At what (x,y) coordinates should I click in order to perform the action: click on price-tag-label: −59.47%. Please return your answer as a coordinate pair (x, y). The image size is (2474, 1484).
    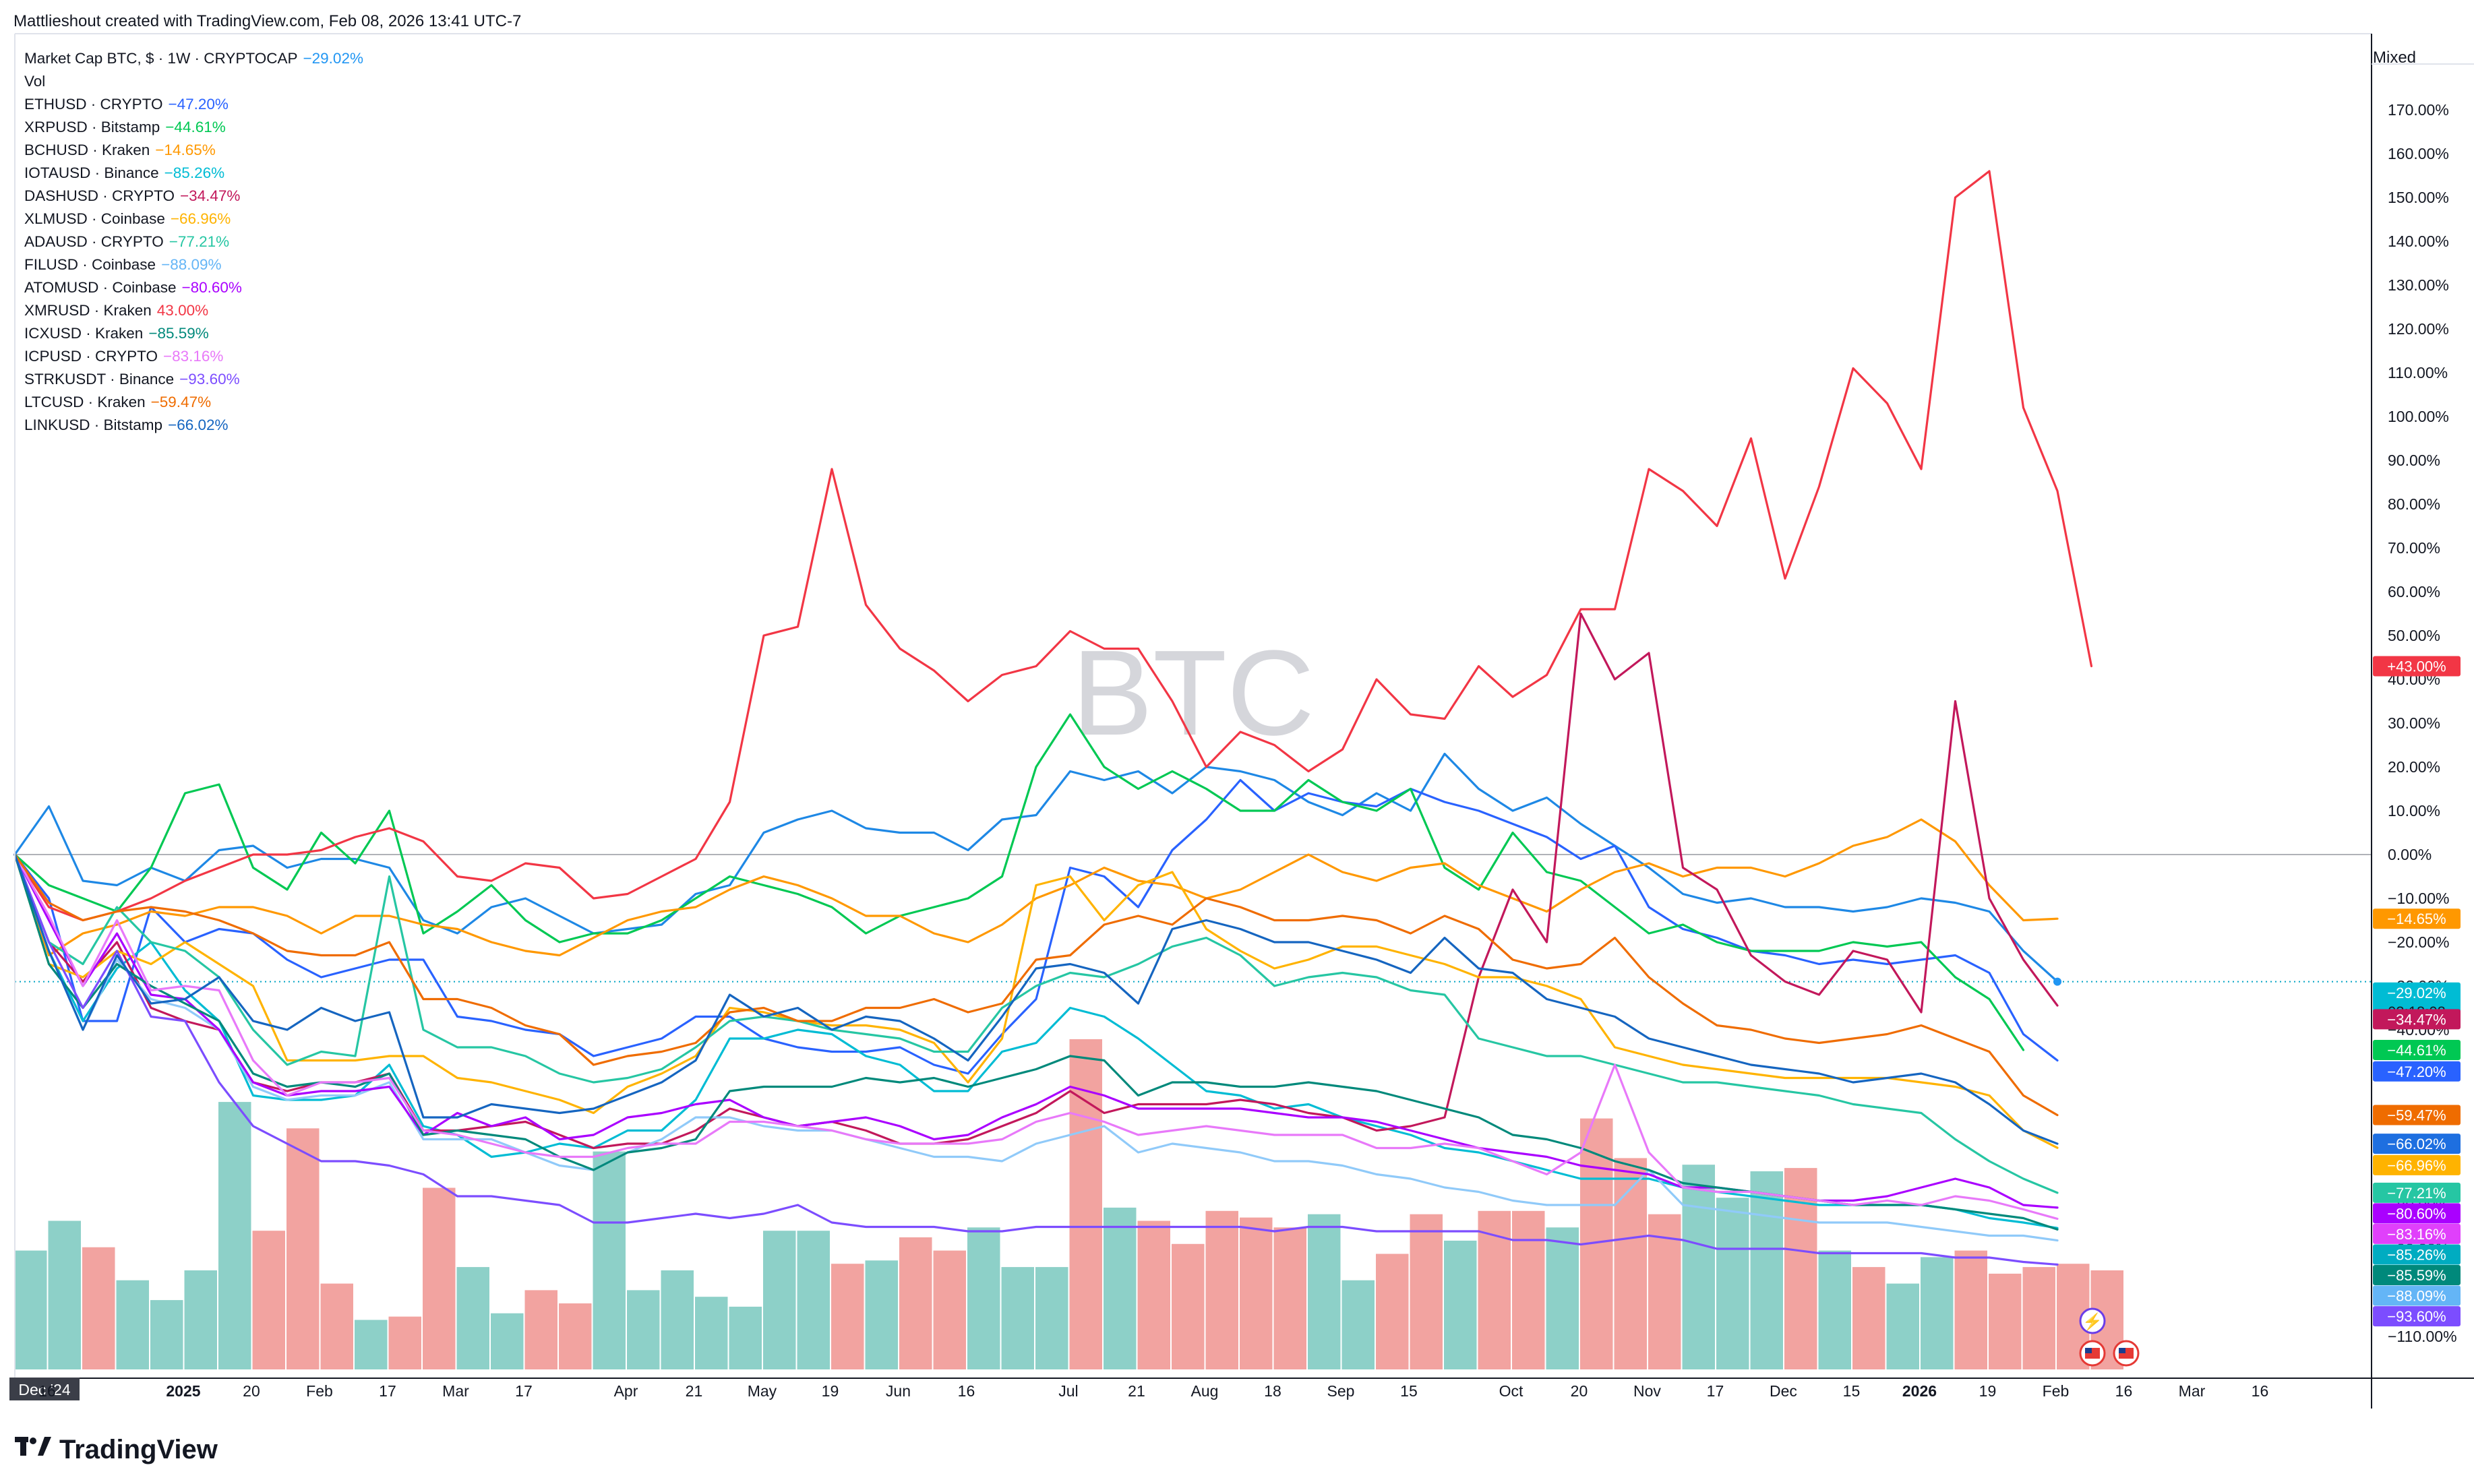
    Looking at the image, I should click on (2416, 1115).